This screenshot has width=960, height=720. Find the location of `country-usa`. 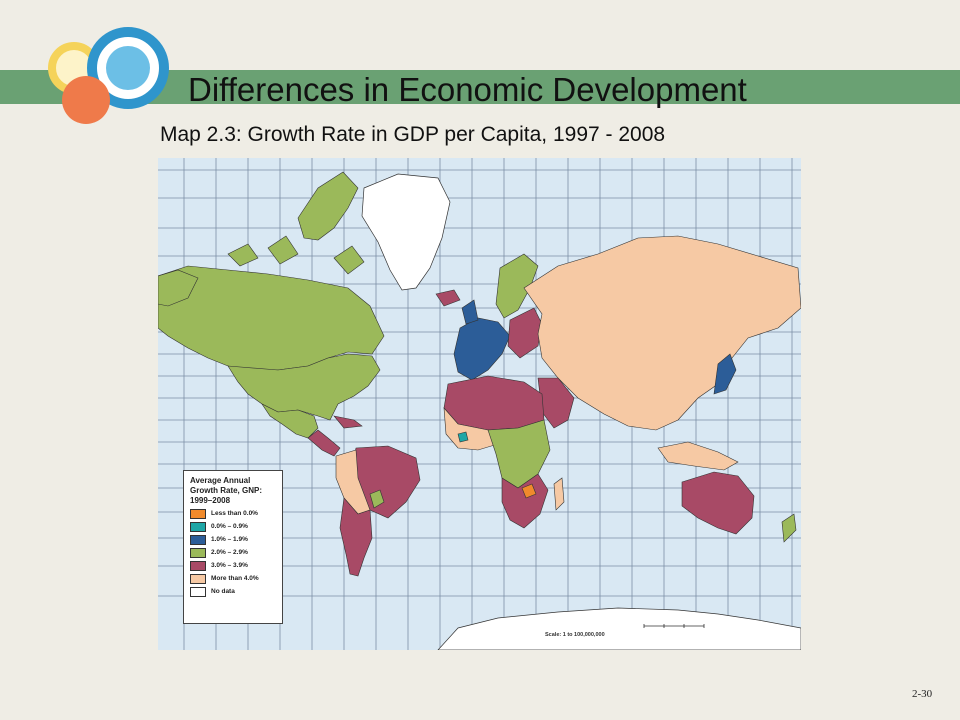

country-usa is located at coordinates (304, 387).